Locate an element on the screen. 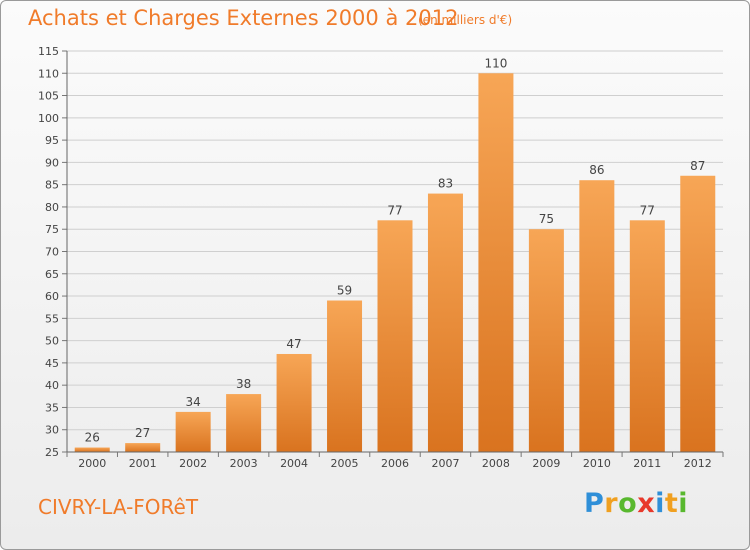 The width and height of the screenshot is (750, 550). chart-subtitle: (en milliers d'€) is located at coordinates (465, 20).